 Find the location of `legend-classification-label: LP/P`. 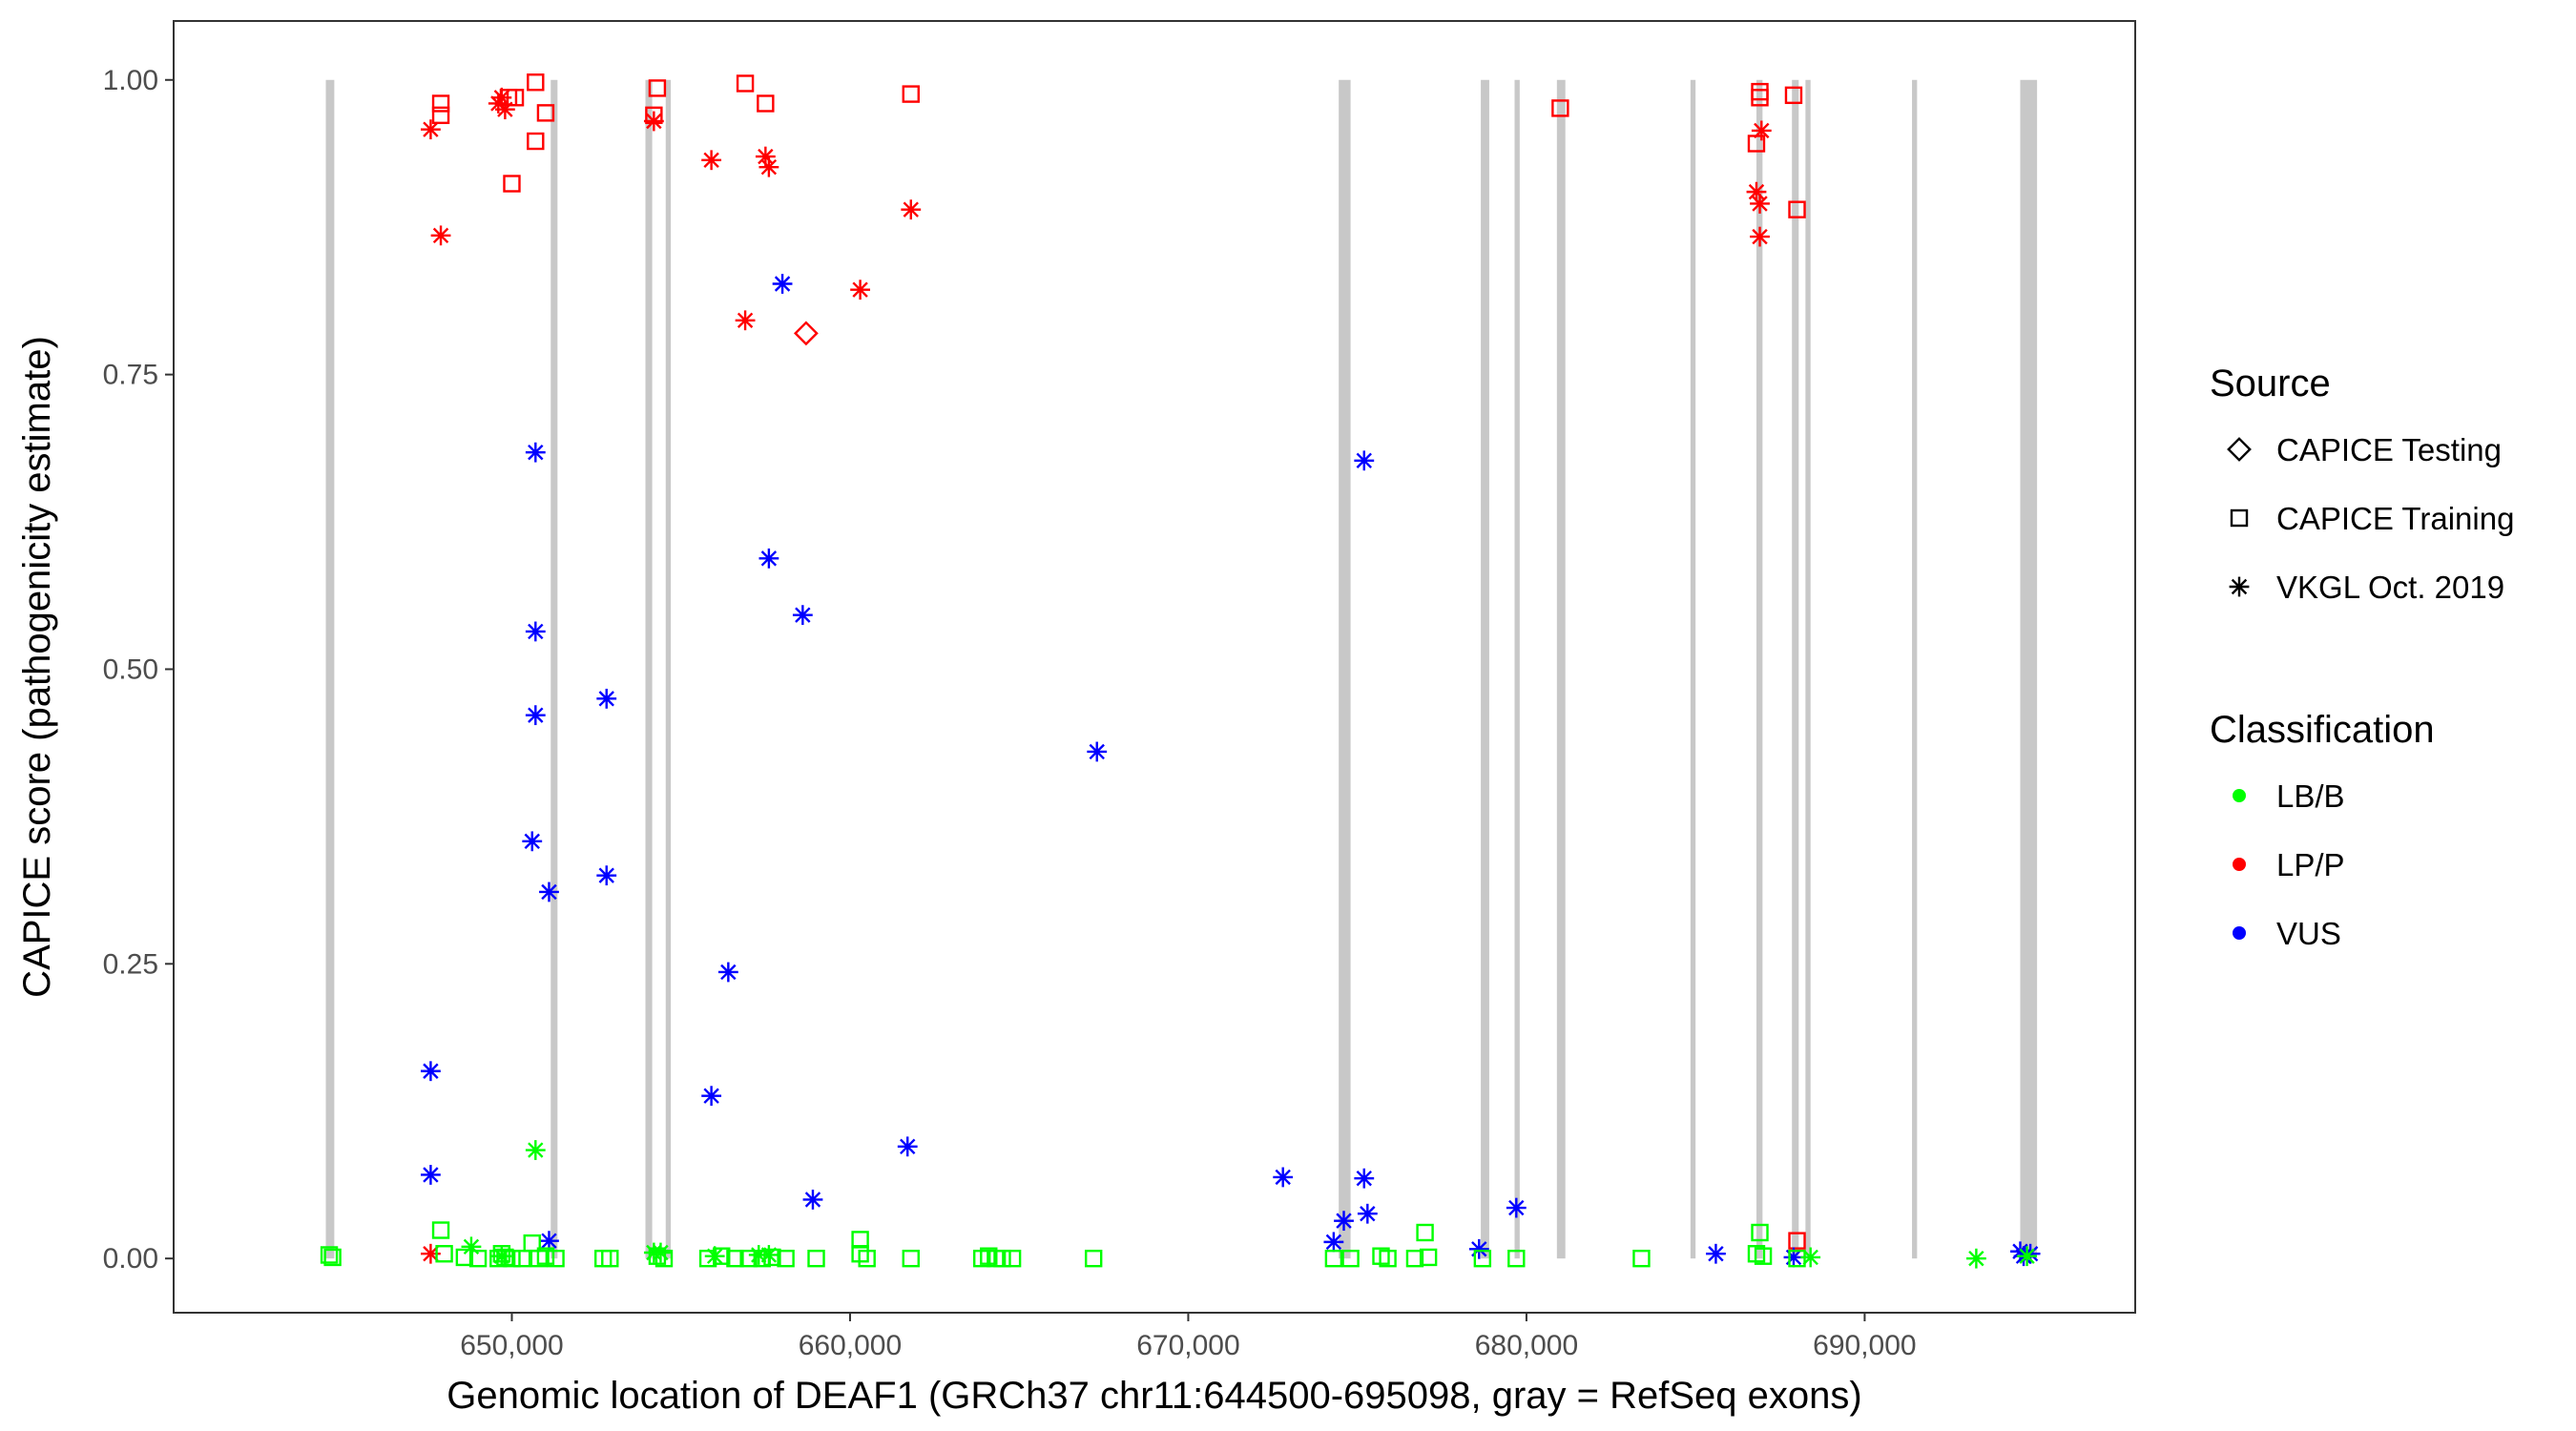

legend-classification-label: LP/P is located at coordinates (2310, 864).